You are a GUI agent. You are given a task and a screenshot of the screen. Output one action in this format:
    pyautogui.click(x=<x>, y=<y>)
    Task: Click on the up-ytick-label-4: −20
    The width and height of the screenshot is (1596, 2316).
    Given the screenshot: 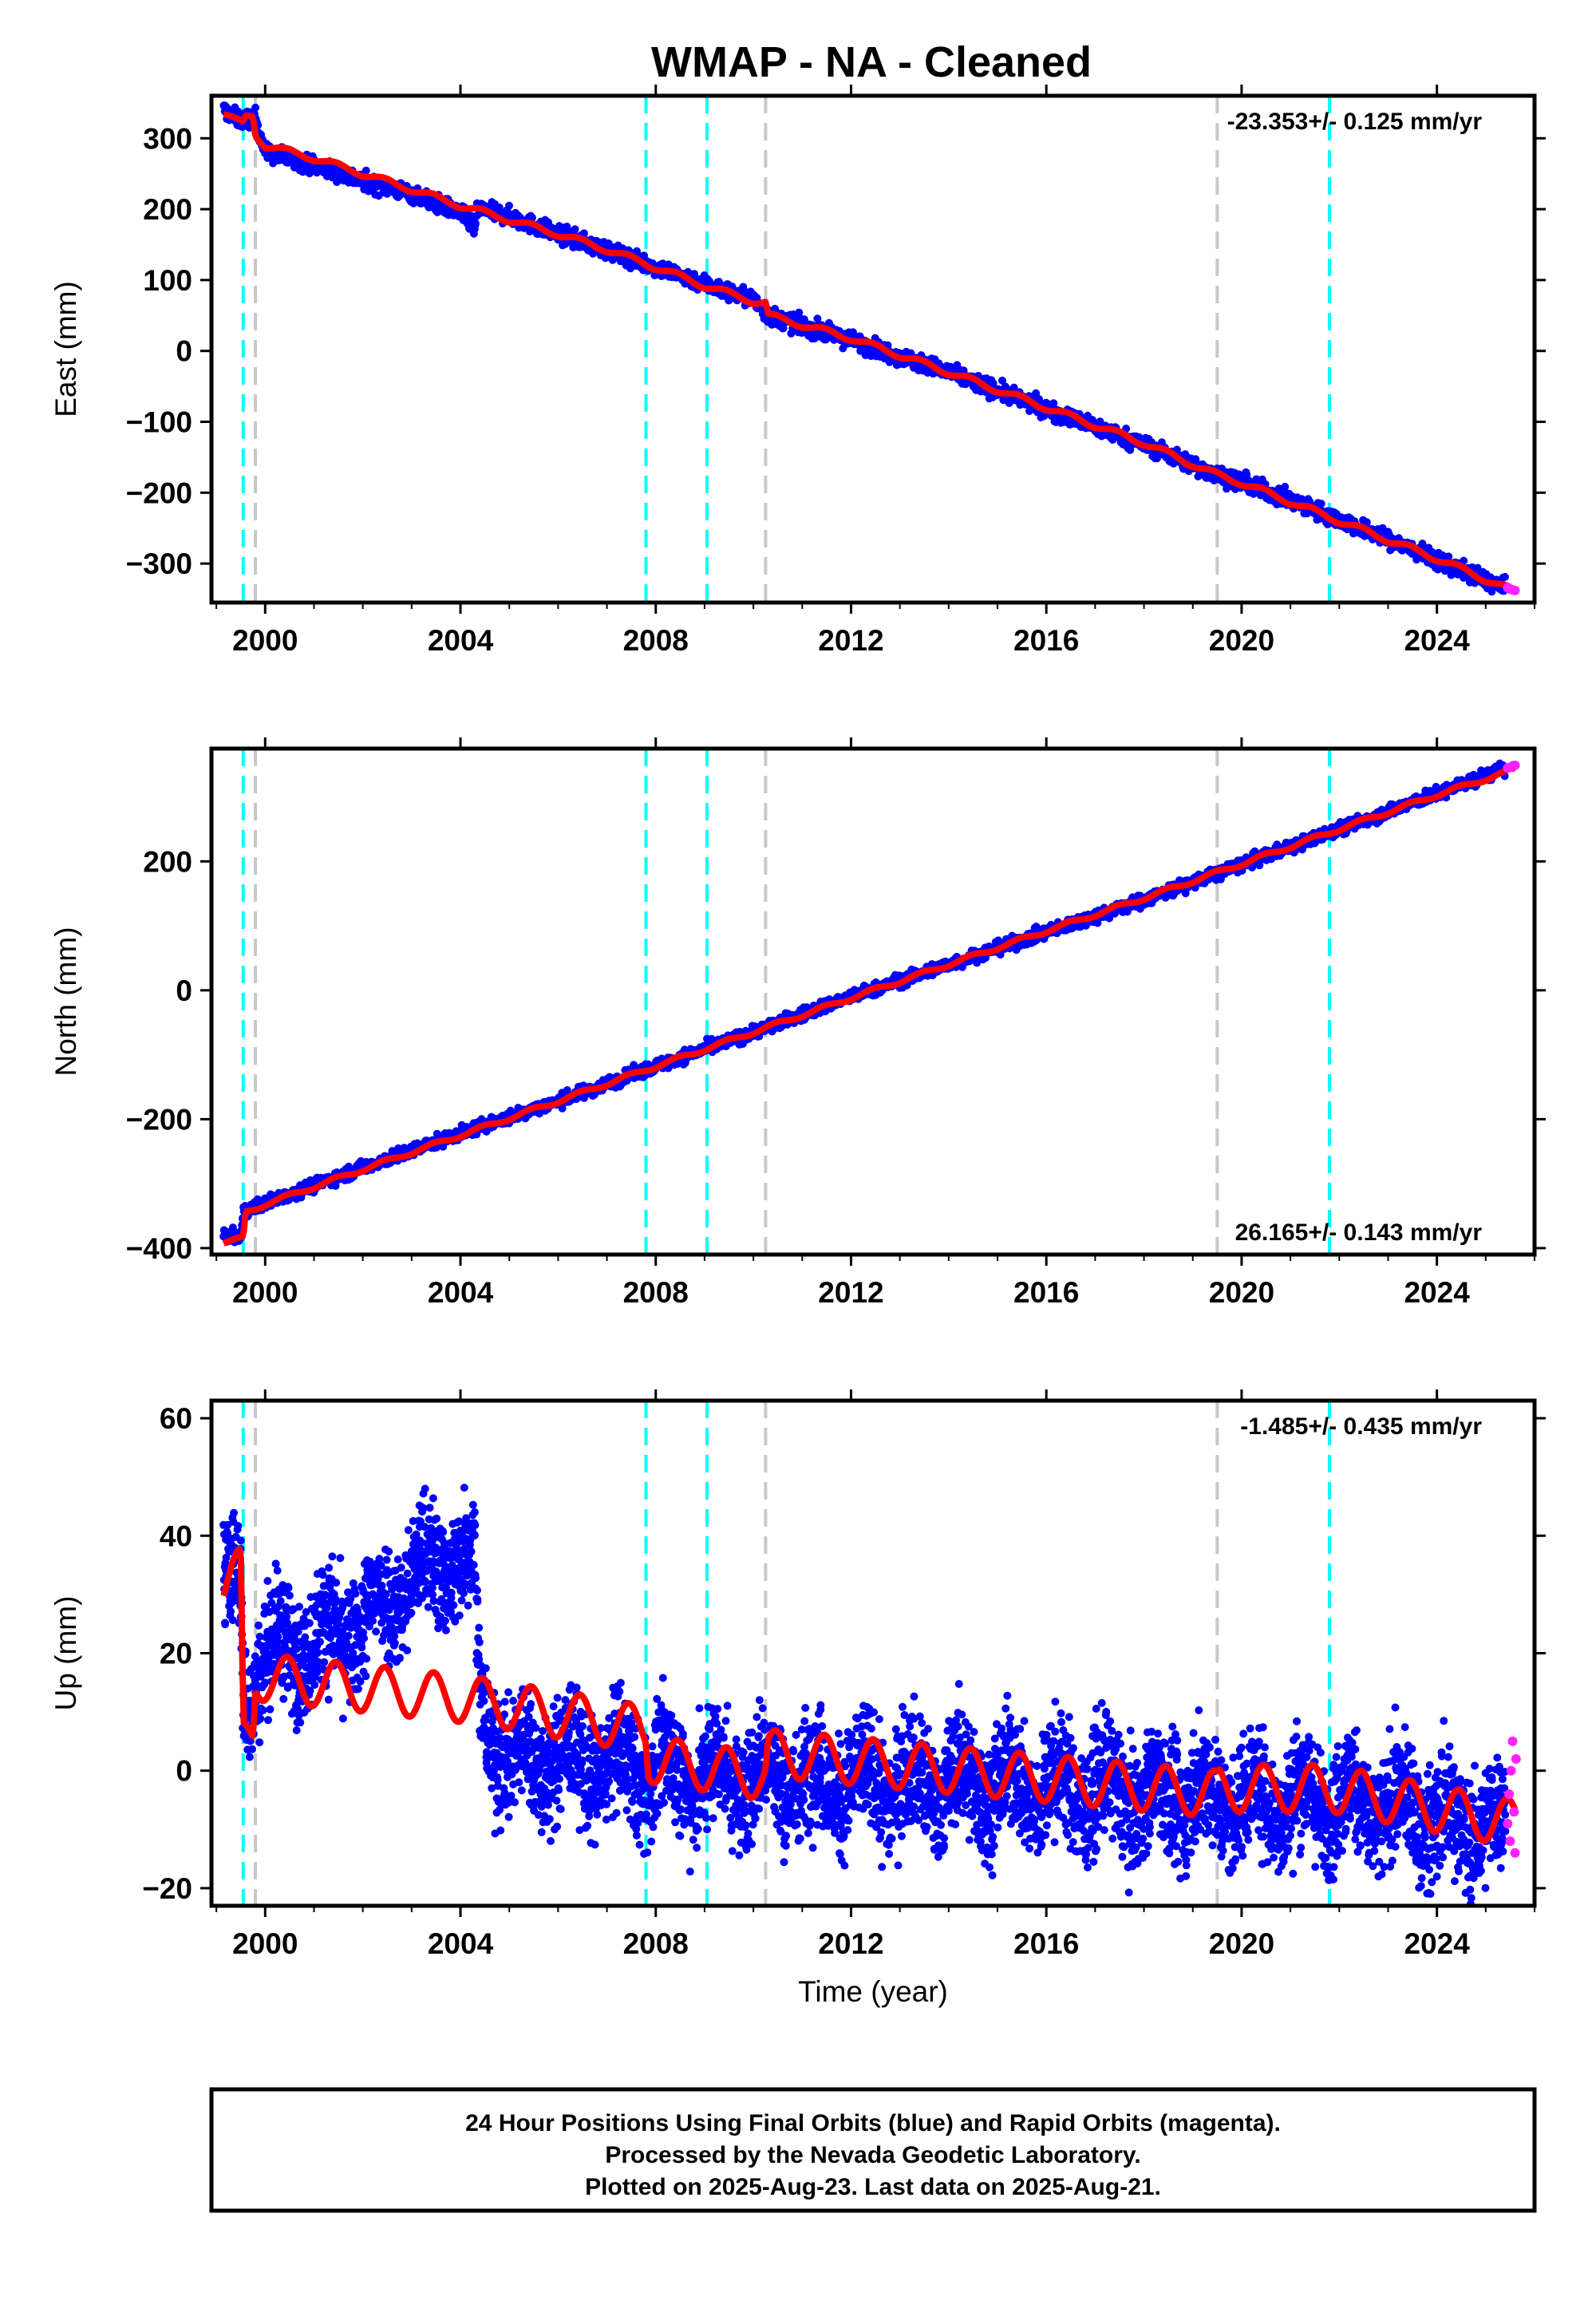 What is the action you would take?
    pyautogui.click(x=167, y=1888)
    